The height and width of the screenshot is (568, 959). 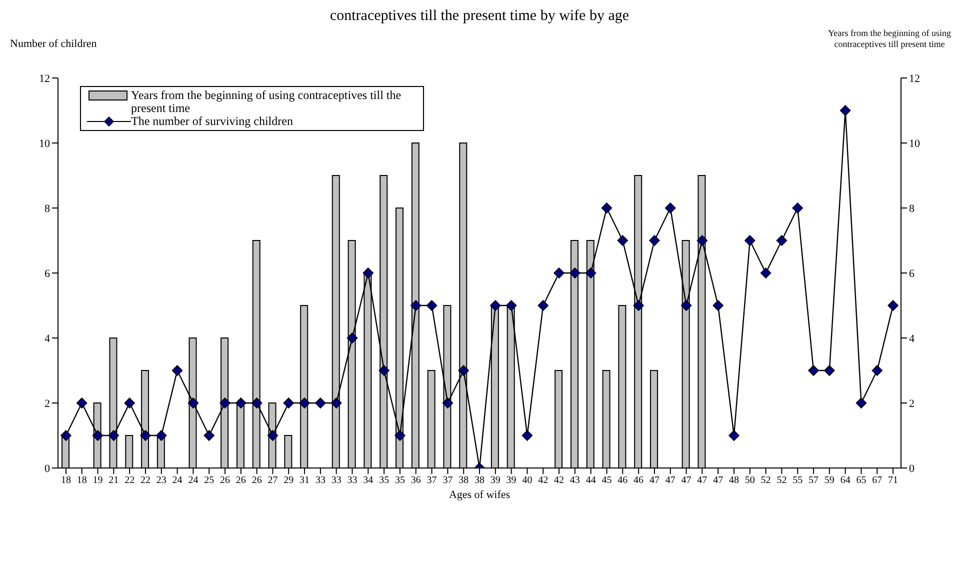 I want to click on y-tick-label: 2, so click(x=47, y=404).